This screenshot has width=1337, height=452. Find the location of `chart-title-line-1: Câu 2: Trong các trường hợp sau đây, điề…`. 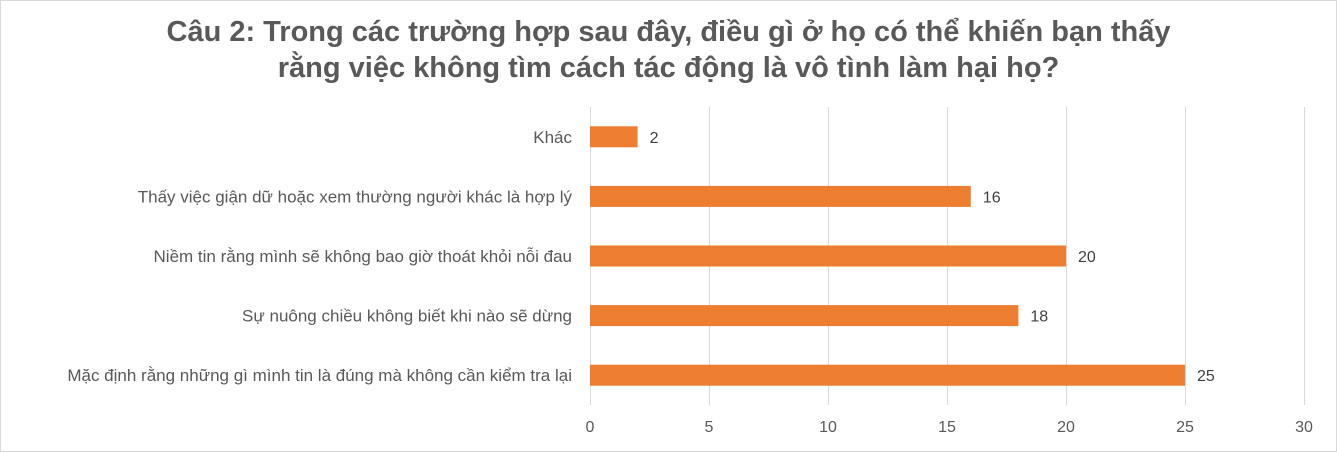

chart-title-line-1: Câu 2: Trong các trường hợp sau đây, điề… is located at coordinates (668, 32).